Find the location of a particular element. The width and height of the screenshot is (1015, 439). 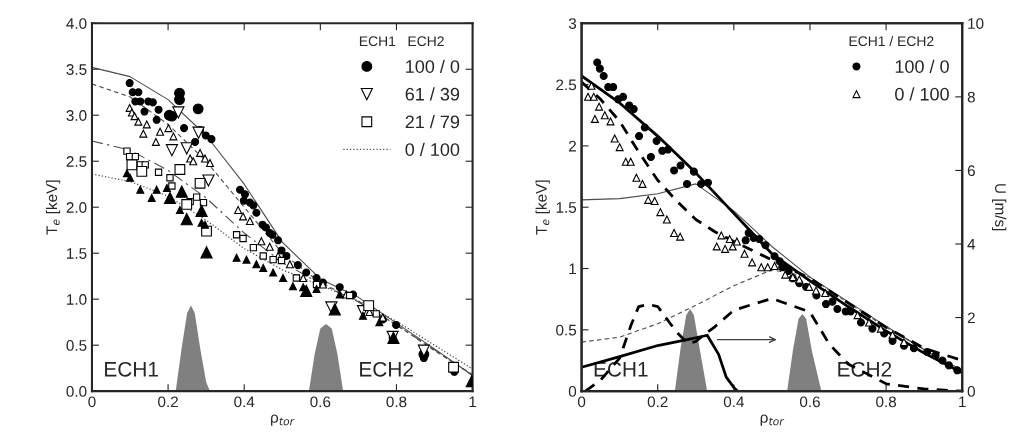

y2-axis-title: U [m/s] is located at coordinates (999, 207).